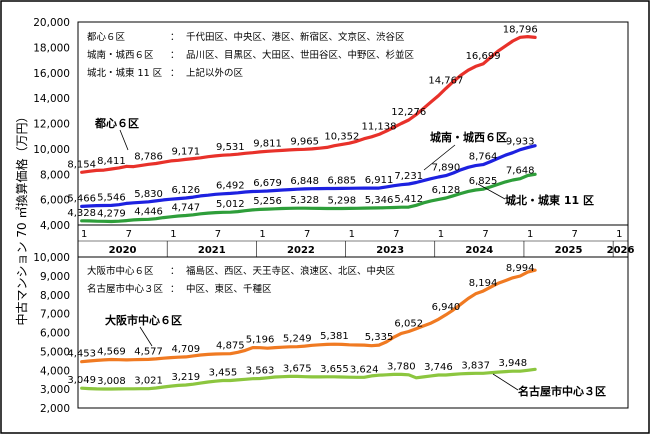 The height and width of the screenshot is (438, 650). Describe the element at coordinates (148, 156) in the screenshot. I see `data-label: 8,786` at that location.